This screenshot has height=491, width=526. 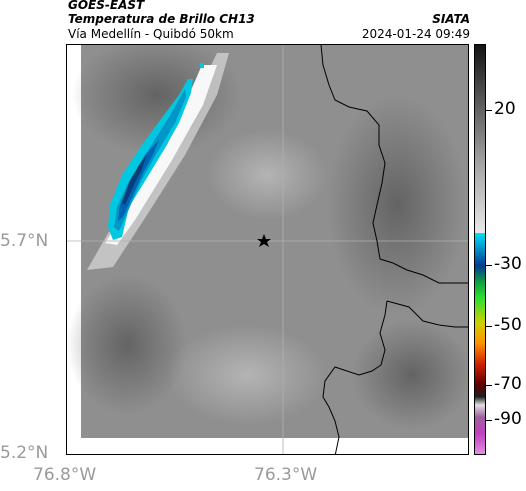 What do you see at coordinates (508, 264) in the screenshot?
I see `colorbar-label: -30` at bounding box center [508, 264].